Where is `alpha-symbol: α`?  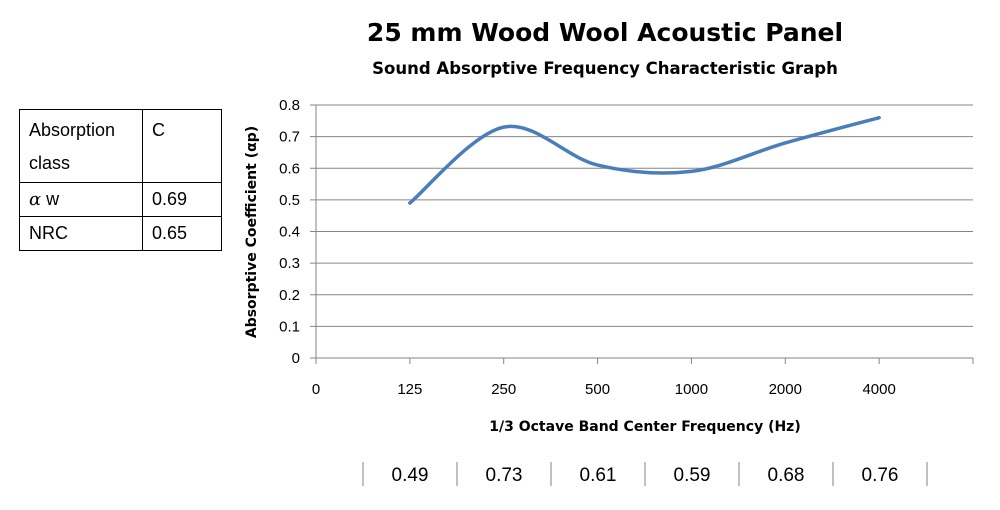 alpha-symbol: α is located at coordinates (35, 199).